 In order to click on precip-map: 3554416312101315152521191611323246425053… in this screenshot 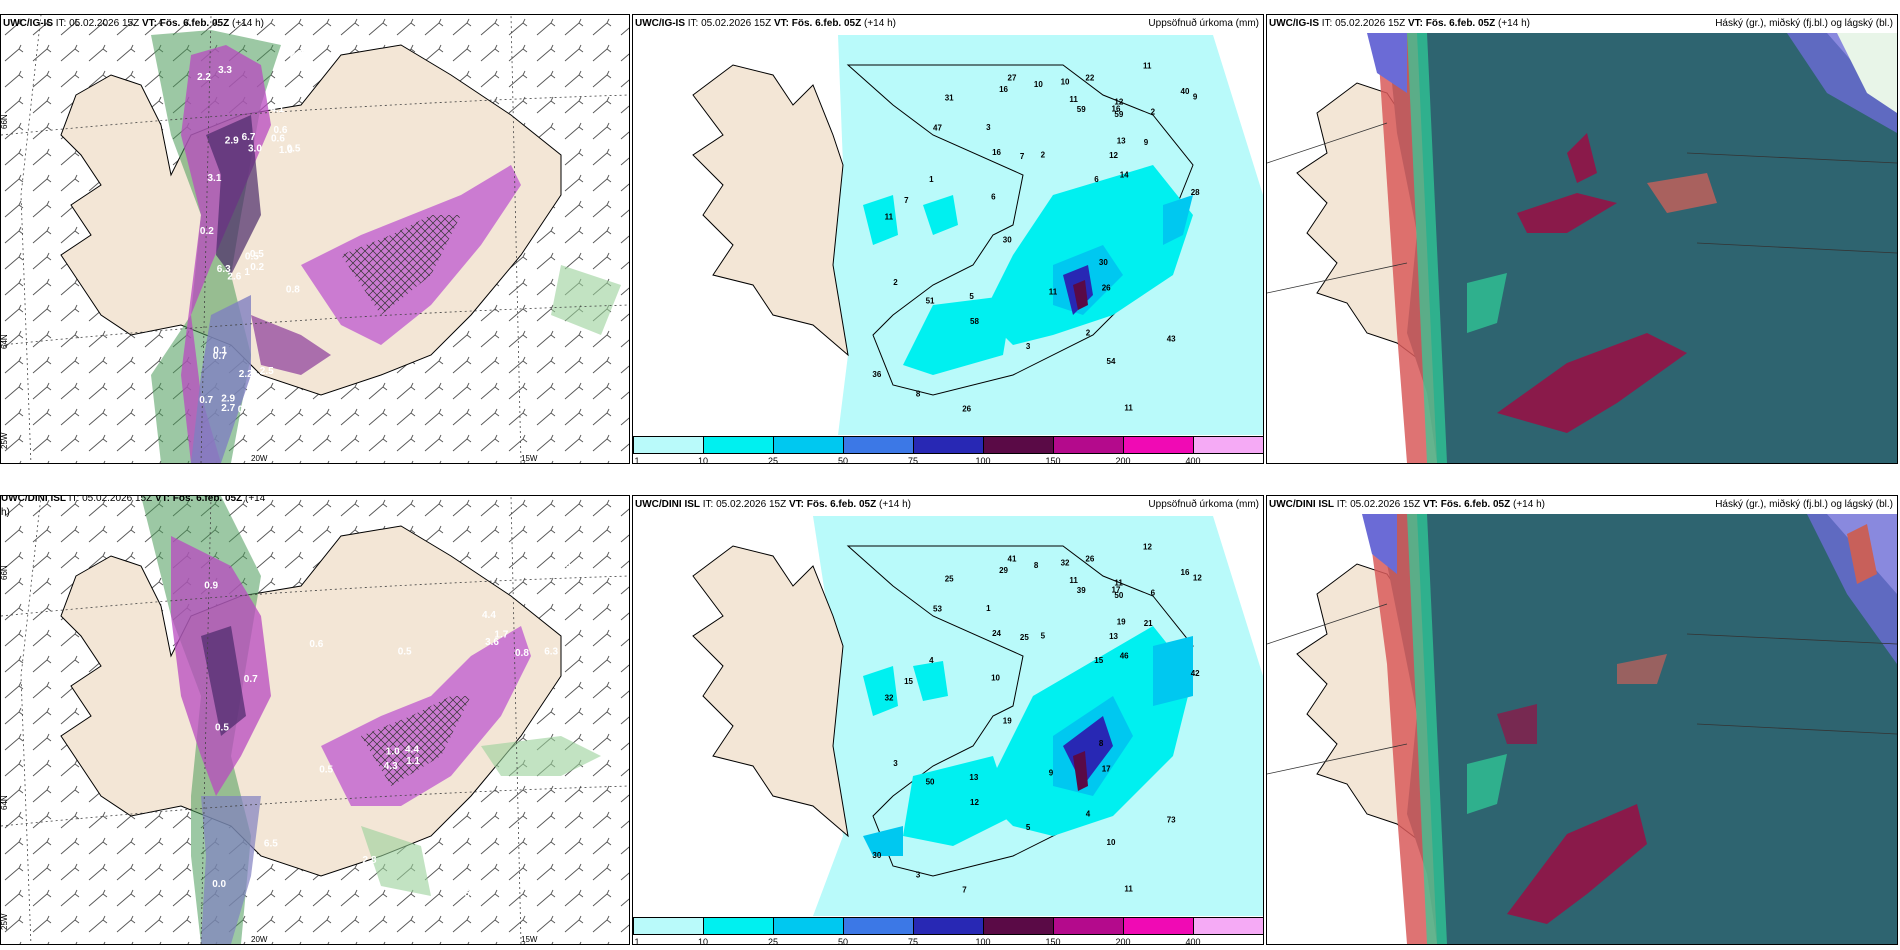, I will do `click(948, 706)`.